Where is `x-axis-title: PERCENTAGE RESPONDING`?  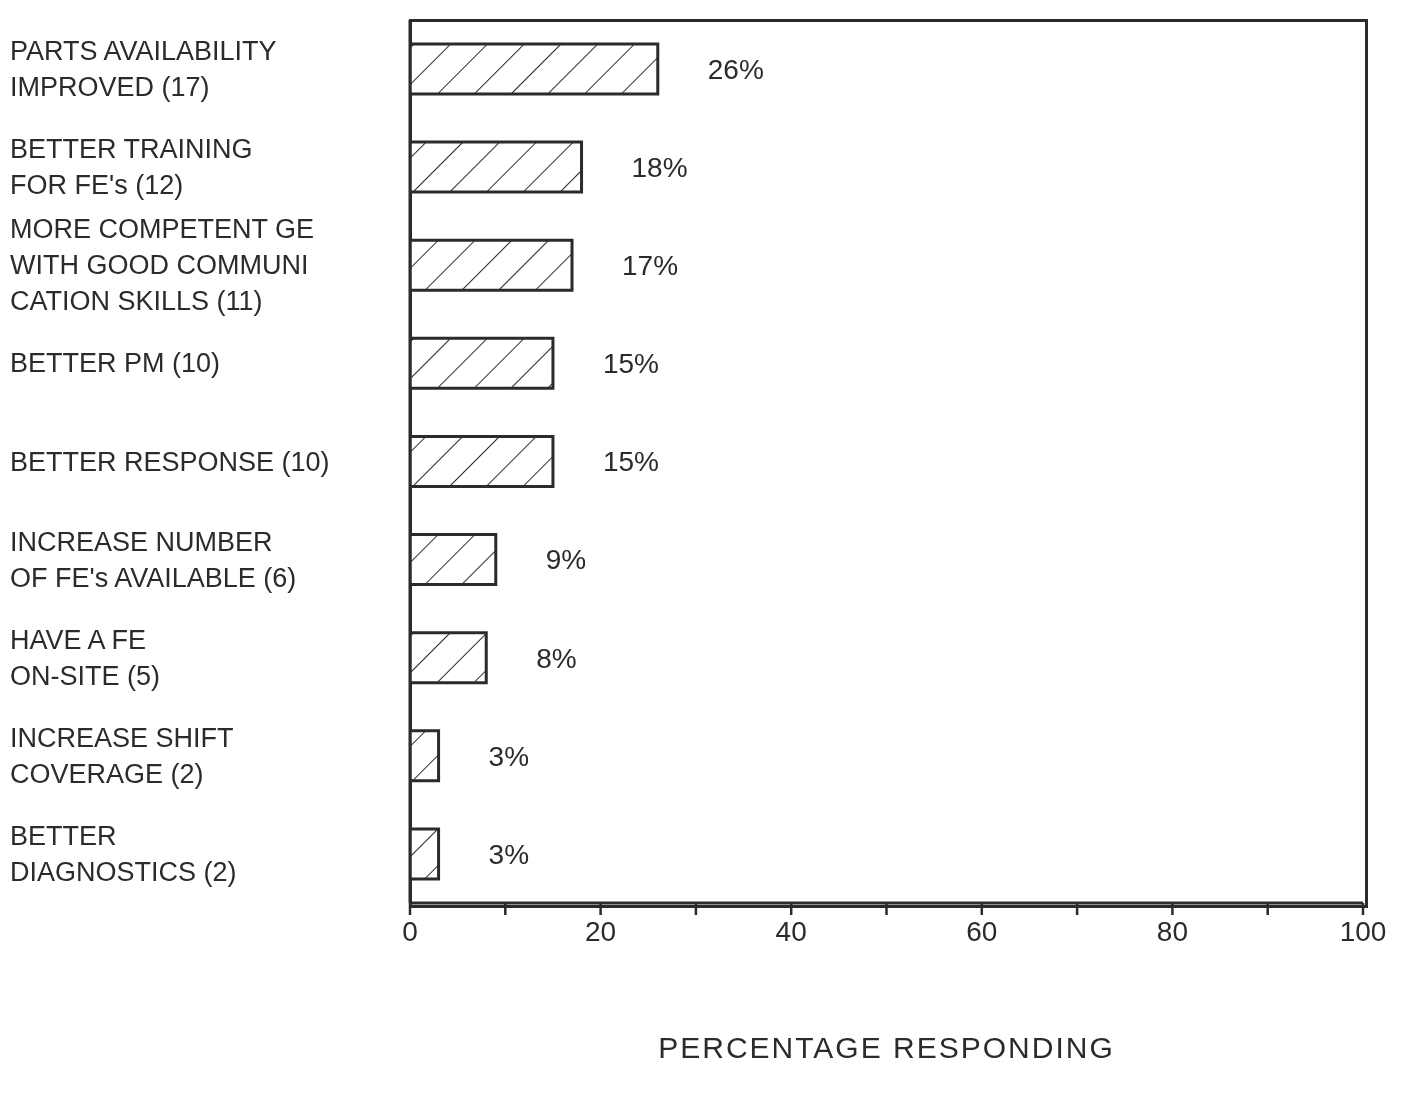 x-axis-title: PERCENTAGE RESPONDING is located at coordinates (886, 1047).